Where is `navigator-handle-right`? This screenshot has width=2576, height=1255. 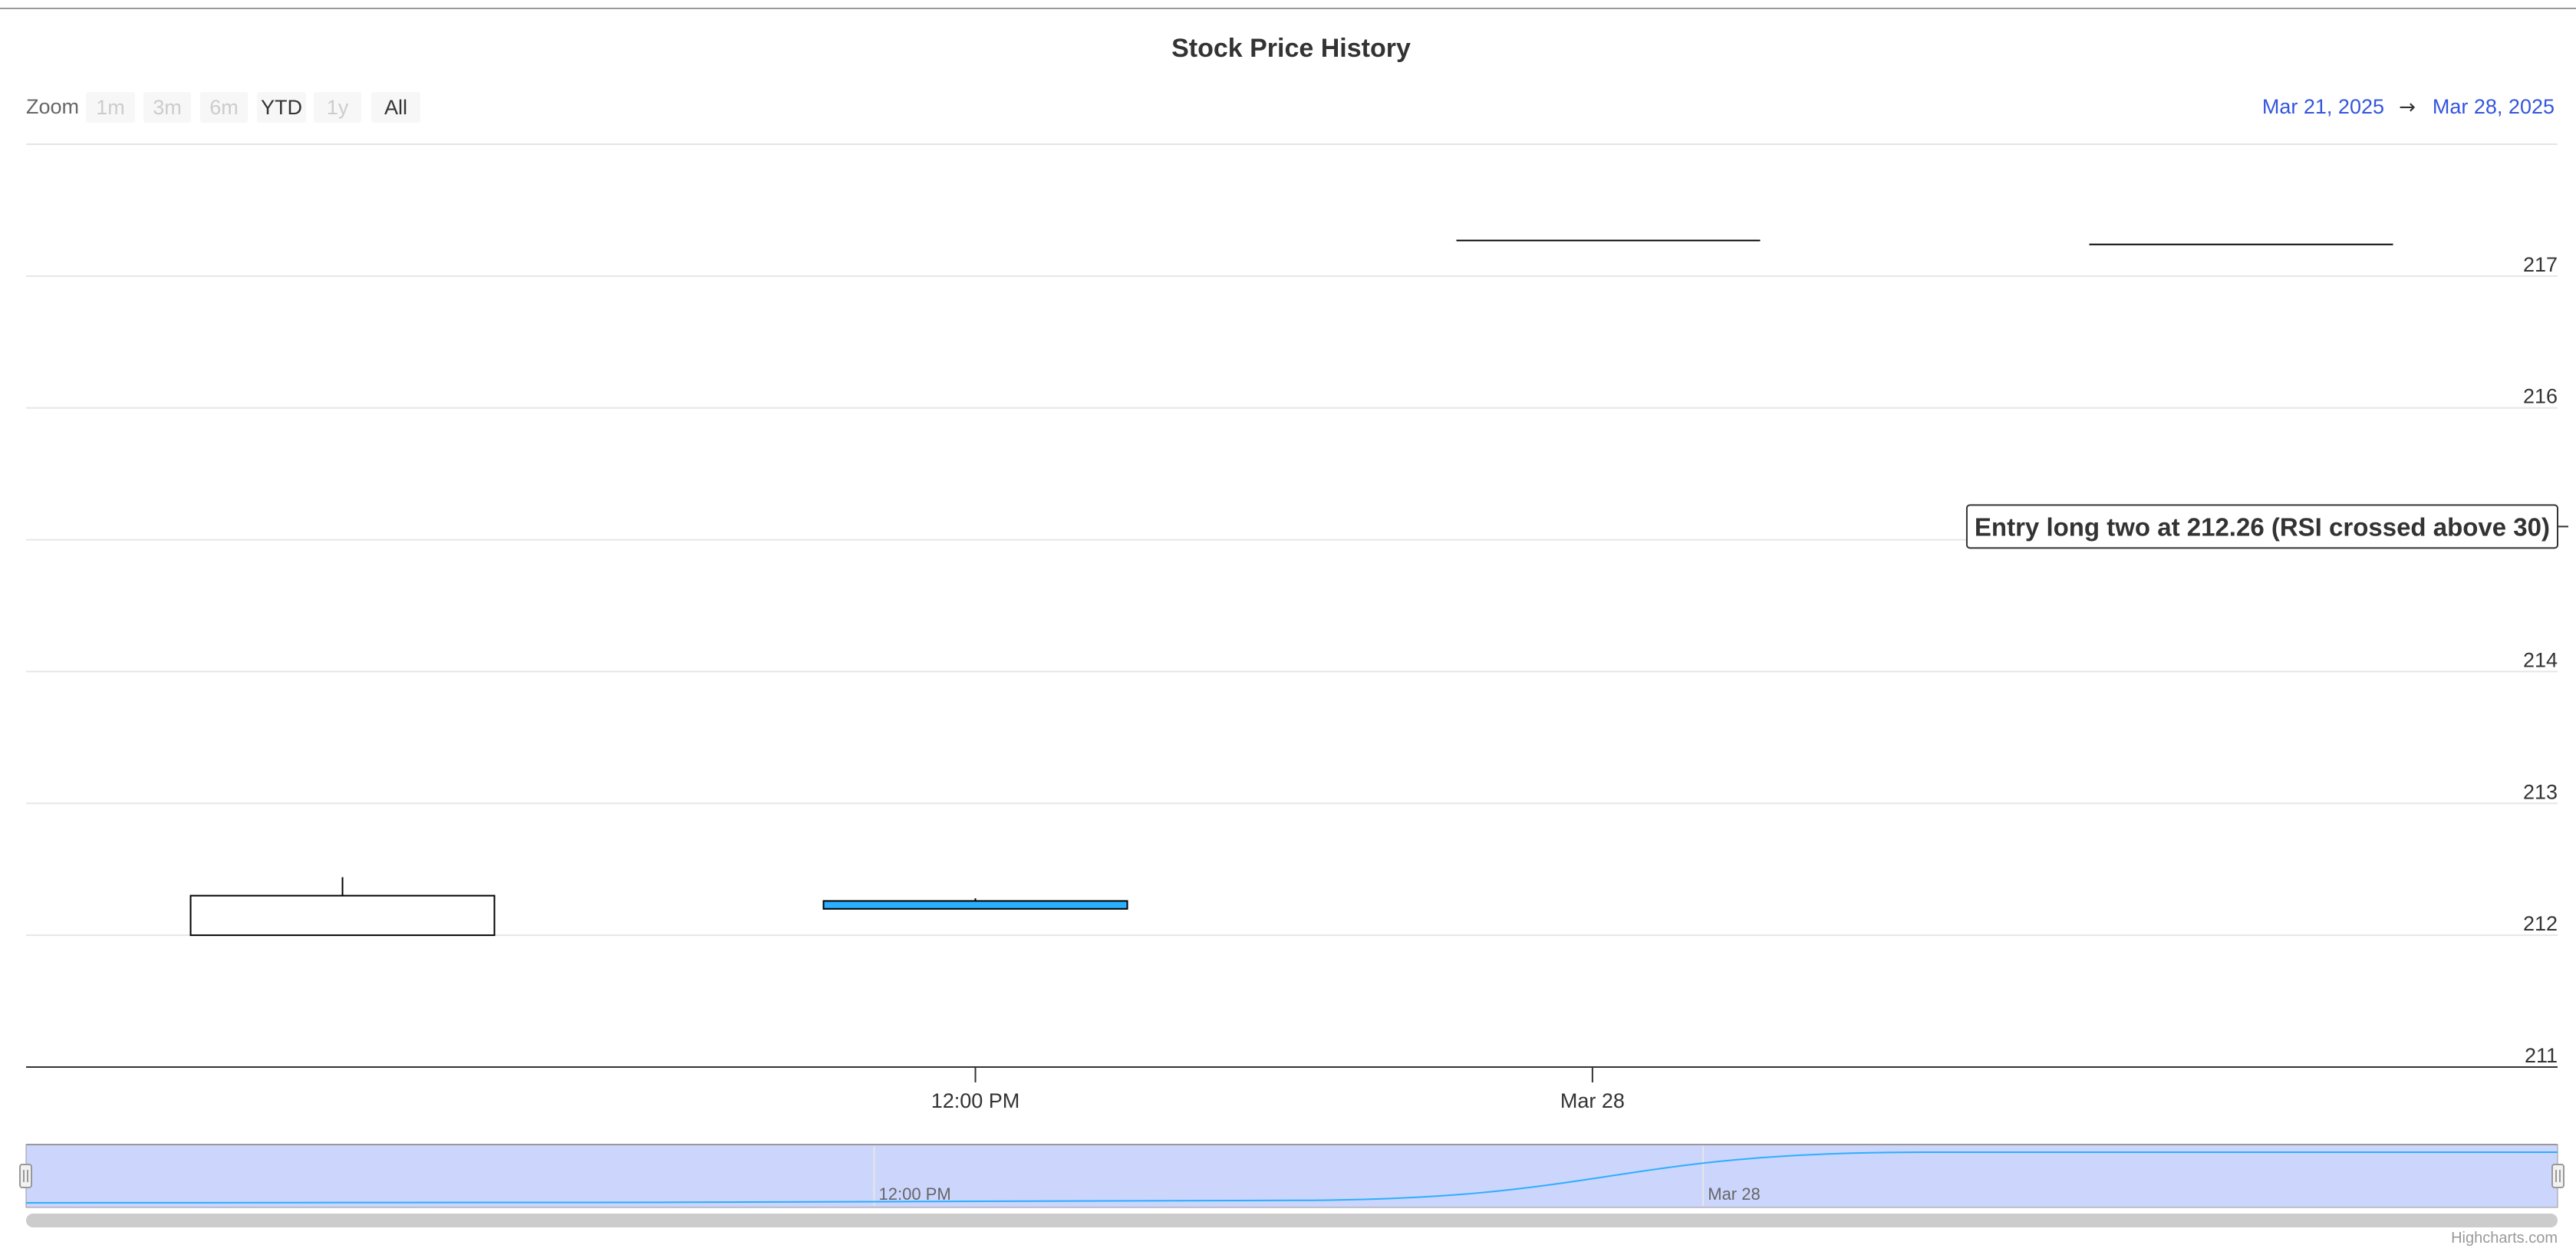
navigator-handle-right is located at coordinates (2557, 1176).